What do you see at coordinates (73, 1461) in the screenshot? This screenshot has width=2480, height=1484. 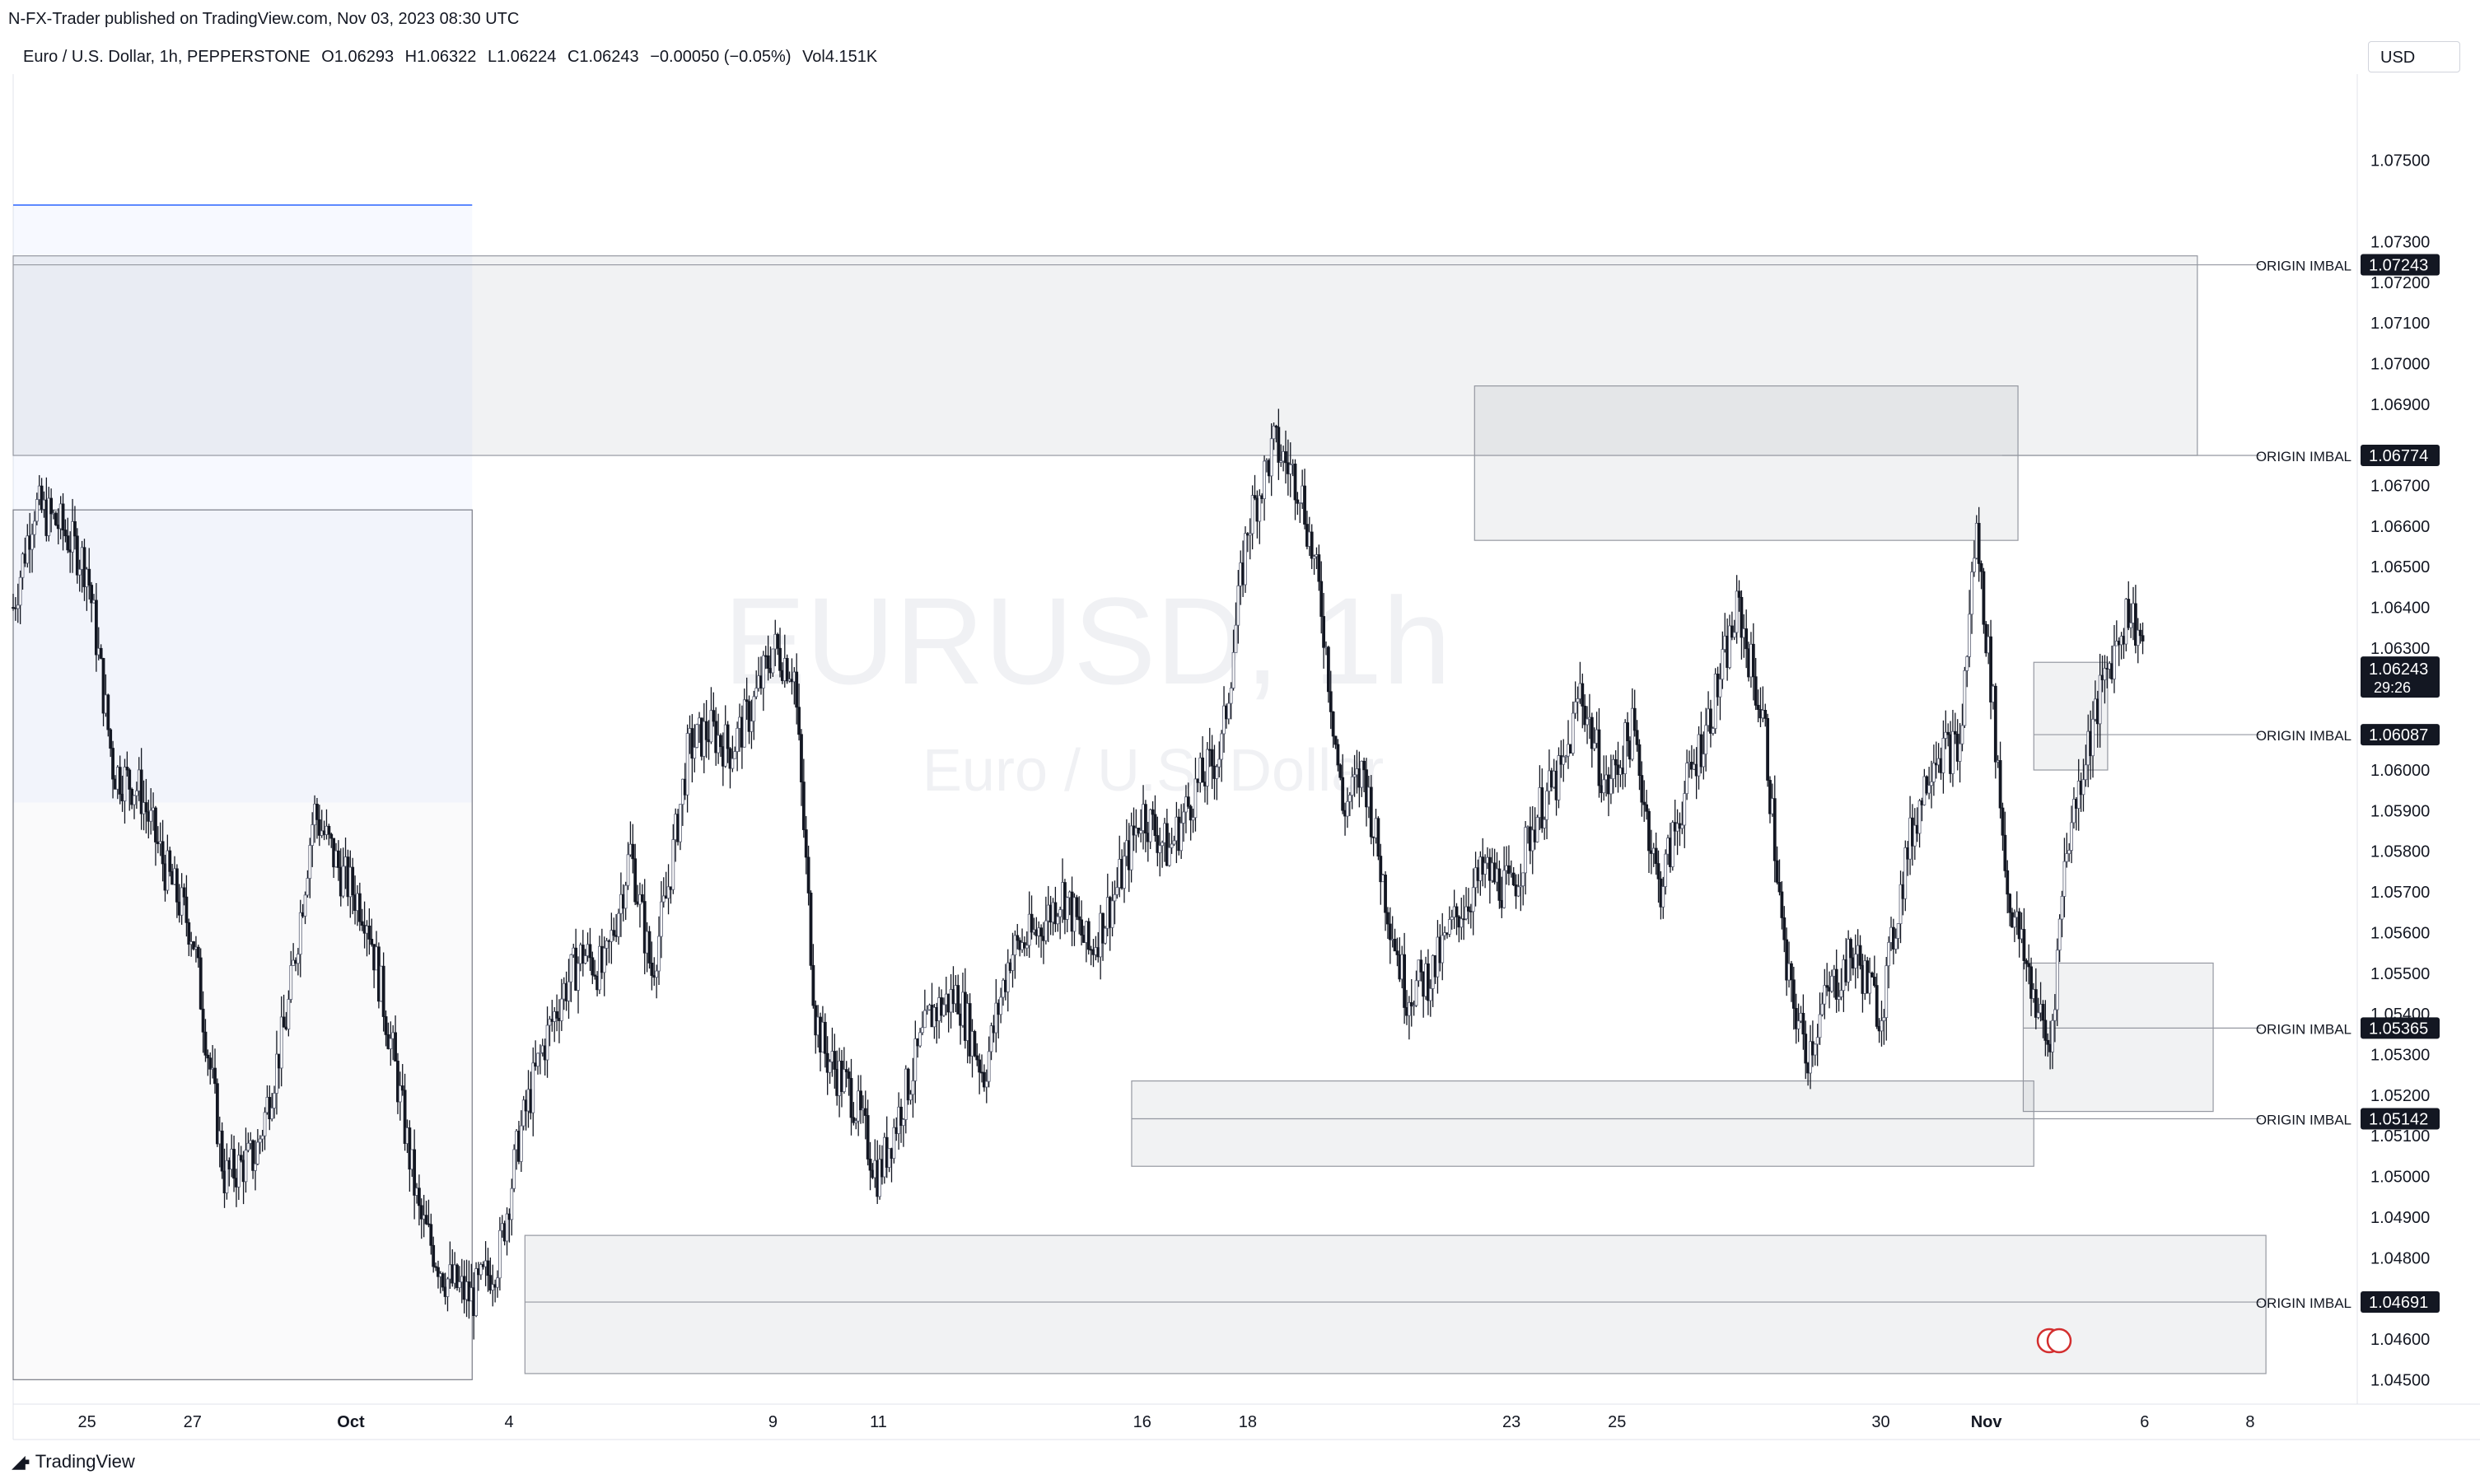 I see `tradingview-logo: ◢▪ TradingView` at bounding box center [73, 1461].